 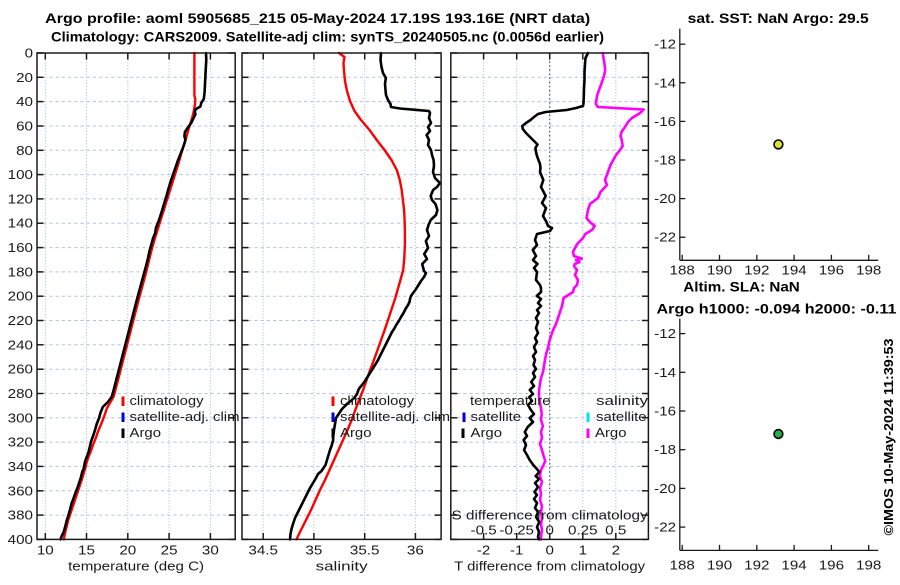 I want to click on svg-text: 0.5, so click(x=615, y=531).